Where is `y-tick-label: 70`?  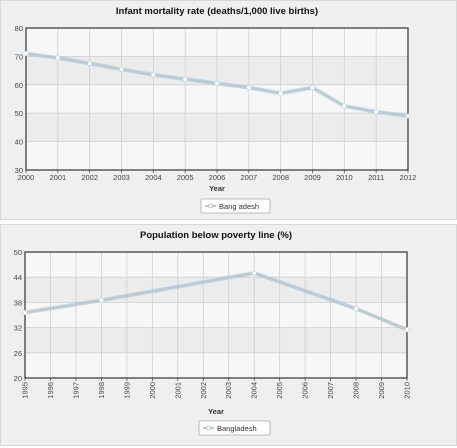 y-tick-label: 70 is located at coordinates (19, 56).